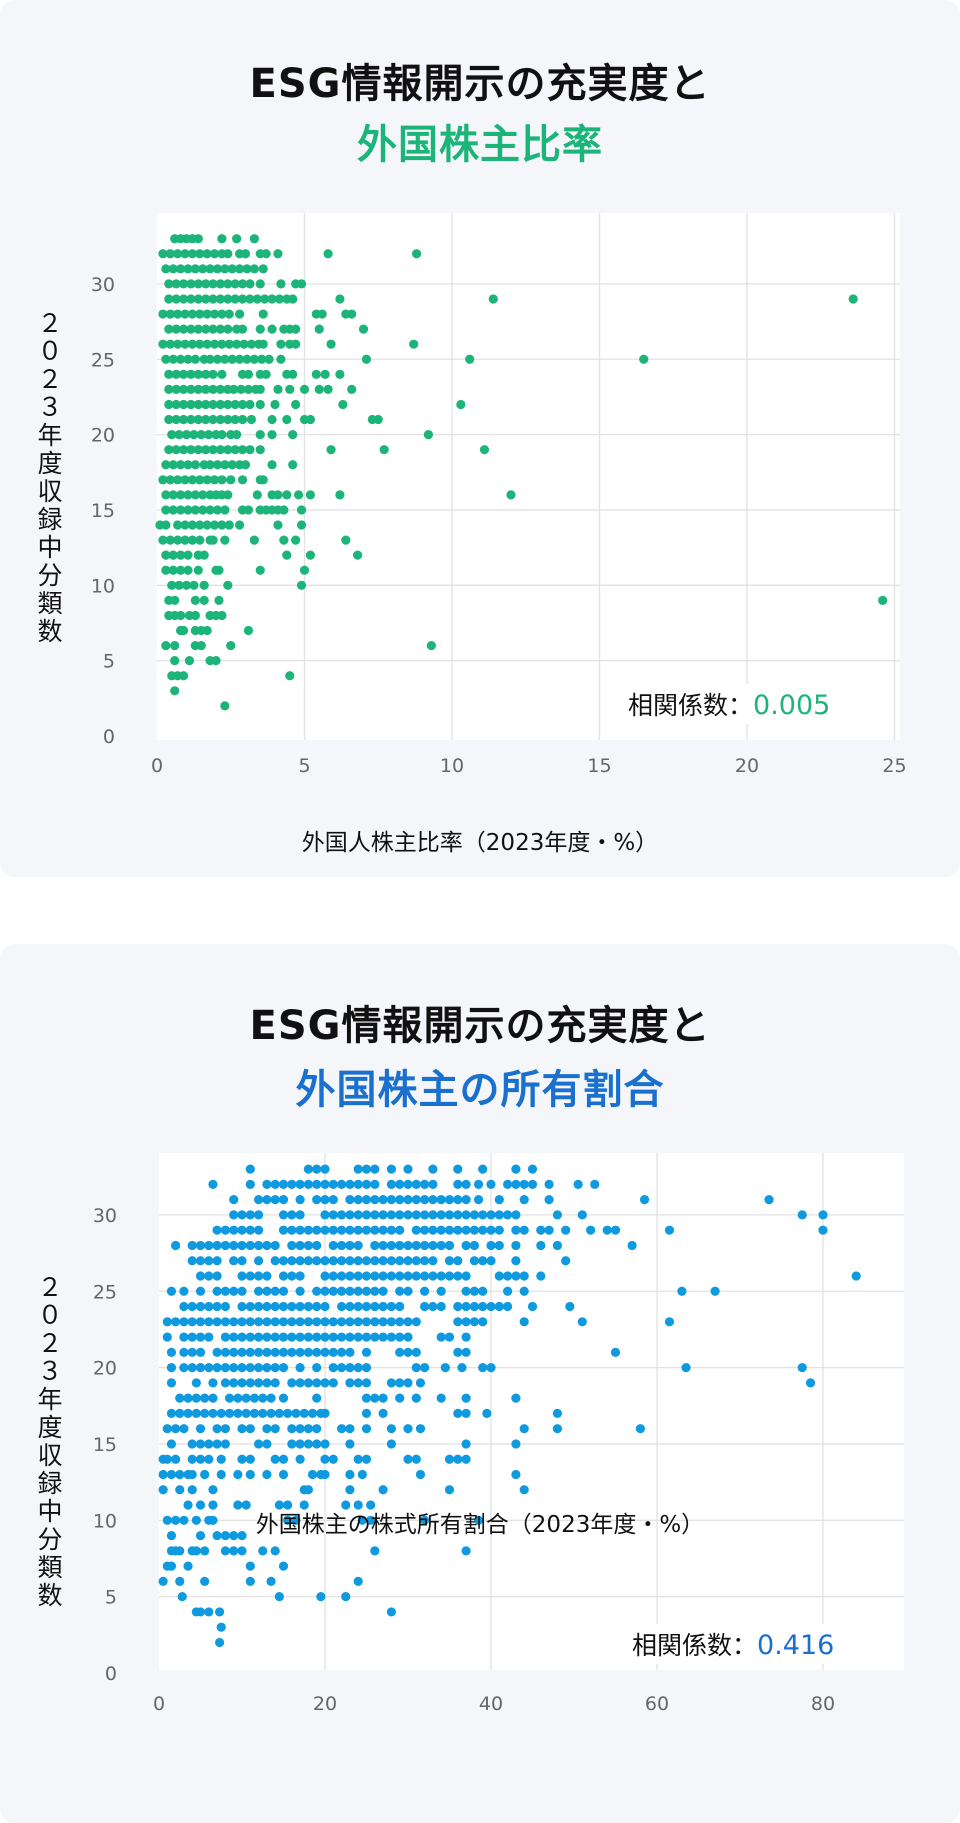  What do you see at coordinates (111, 1598) in the screenshot?
I see `y-tick-label: 5` at bounding box center [111, 1598].